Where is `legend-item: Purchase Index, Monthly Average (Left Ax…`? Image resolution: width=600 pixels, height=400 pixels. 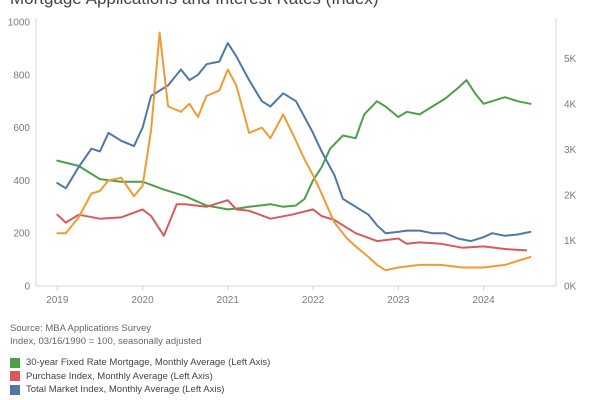 legend-item: Purchase Index, Monthly Average (Left Ax… is located at coordinates (140, 377).